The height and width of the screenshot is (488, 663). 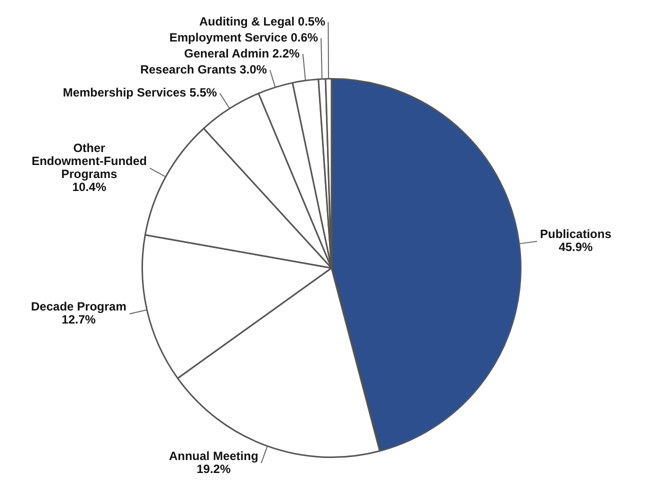 I want to click on slice-label: Auditing & Legal 0.5%, so click(x=262, y=21).